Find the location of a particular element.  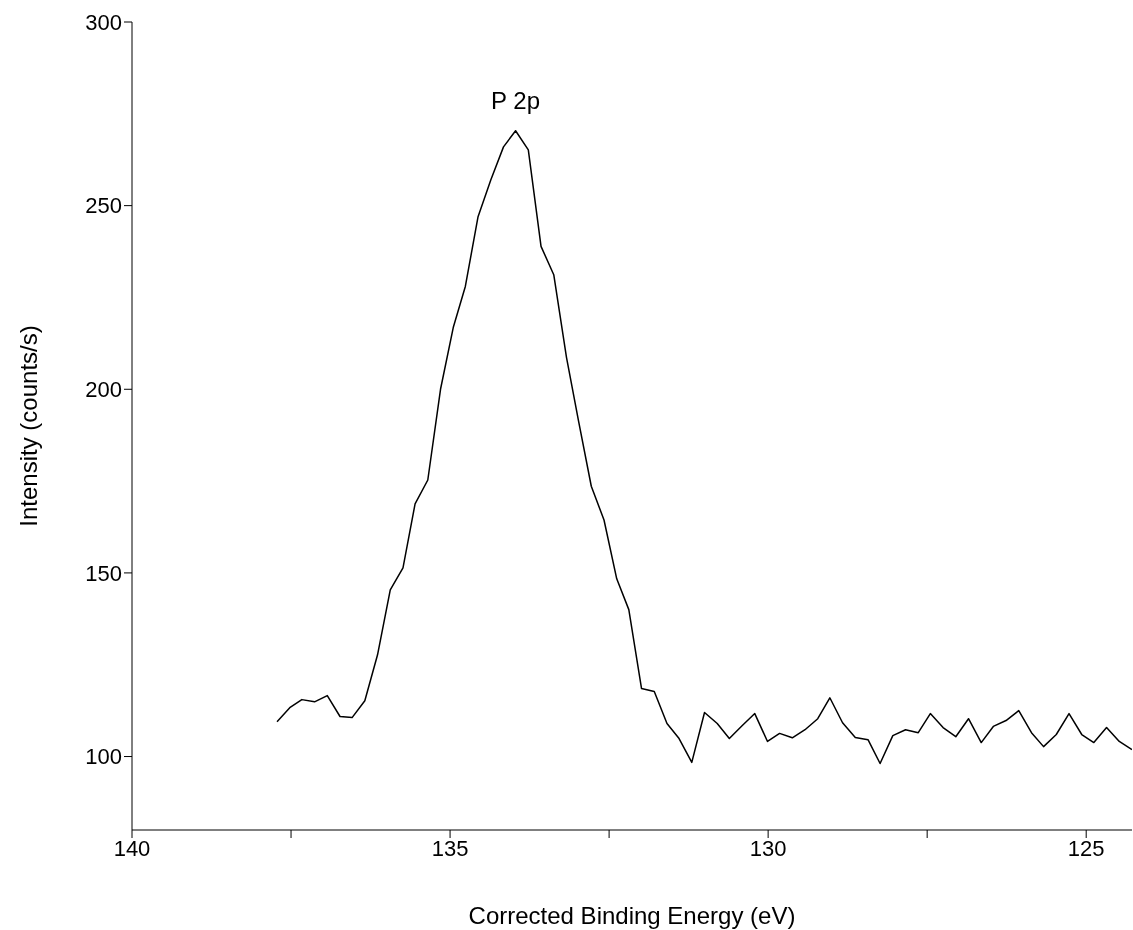

y-tick-label: 300 is located at coordinates (103, 22).